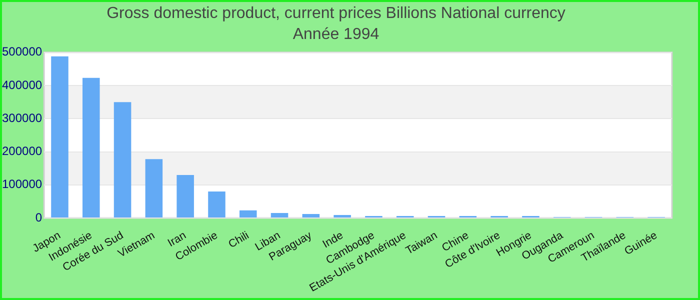  I want to click on y-tick-label: 300000, so click(22, 117).